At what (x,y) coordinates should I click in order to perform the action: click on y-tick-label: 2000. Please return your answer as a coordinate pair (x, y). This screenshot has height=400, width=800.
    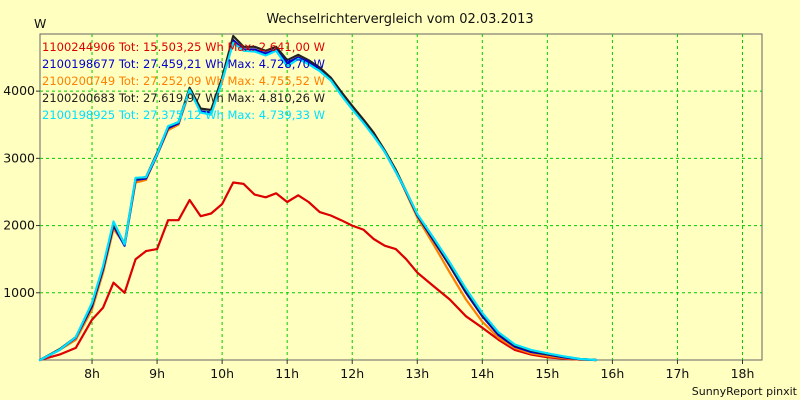
    Looking at the image, I should click on (19, 225).